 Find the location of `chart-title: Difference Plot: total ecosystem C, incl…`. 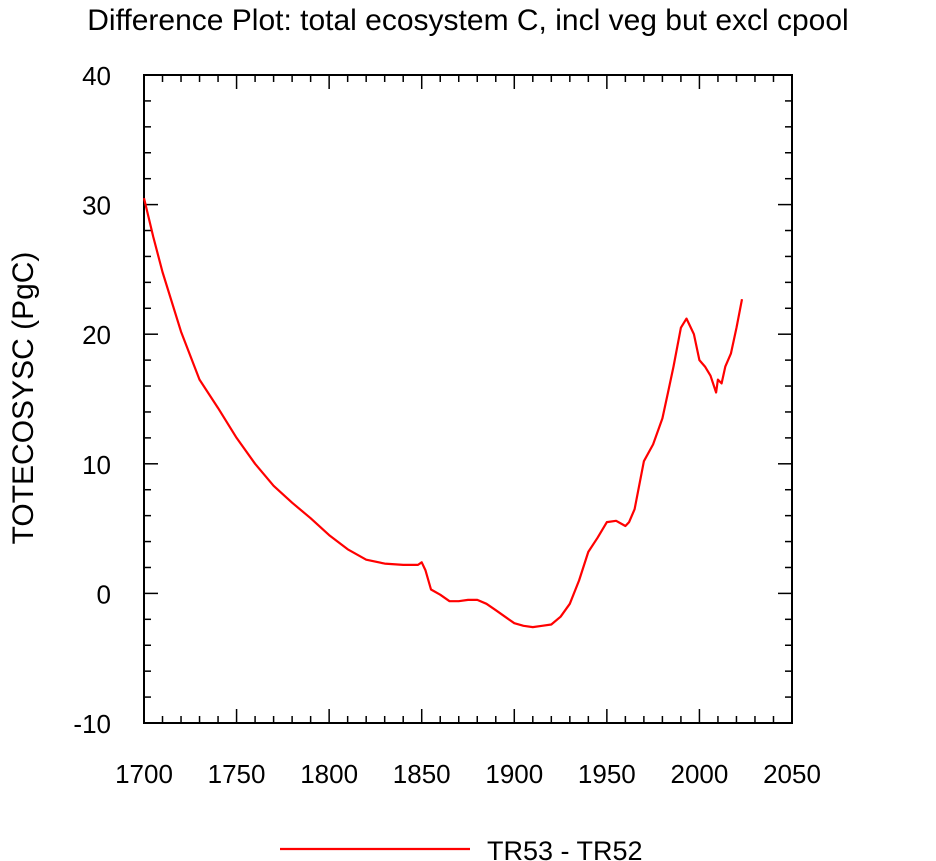

chart-title: Difference Plot: total ecosystem C, incl… is located at coordinates (467, 20).